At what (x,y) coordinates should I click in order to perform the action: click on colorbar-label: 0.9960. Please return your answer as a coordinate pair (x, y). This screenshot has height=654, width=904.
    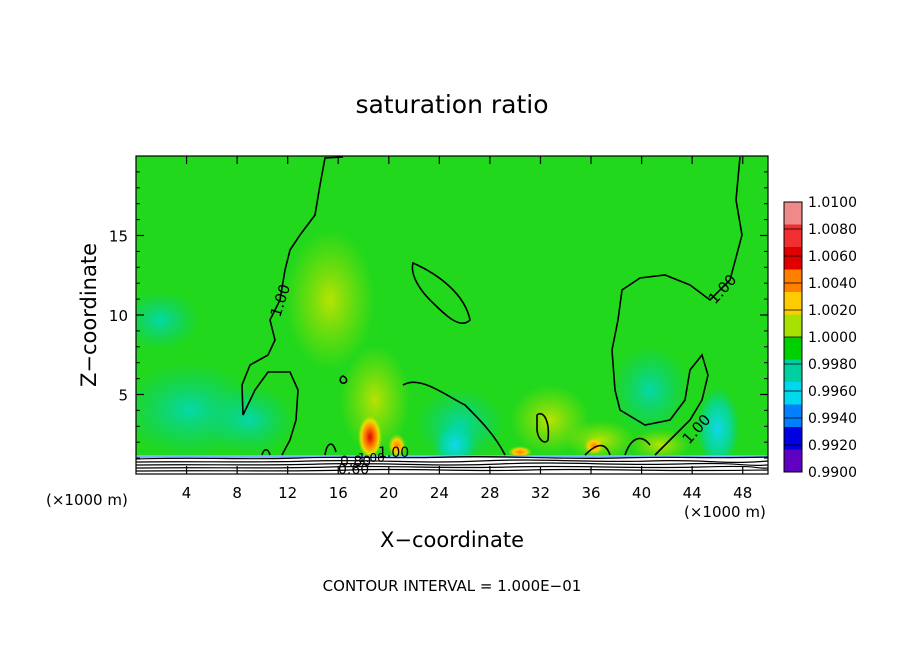
    Looking at the image, I should click on (832, 392).